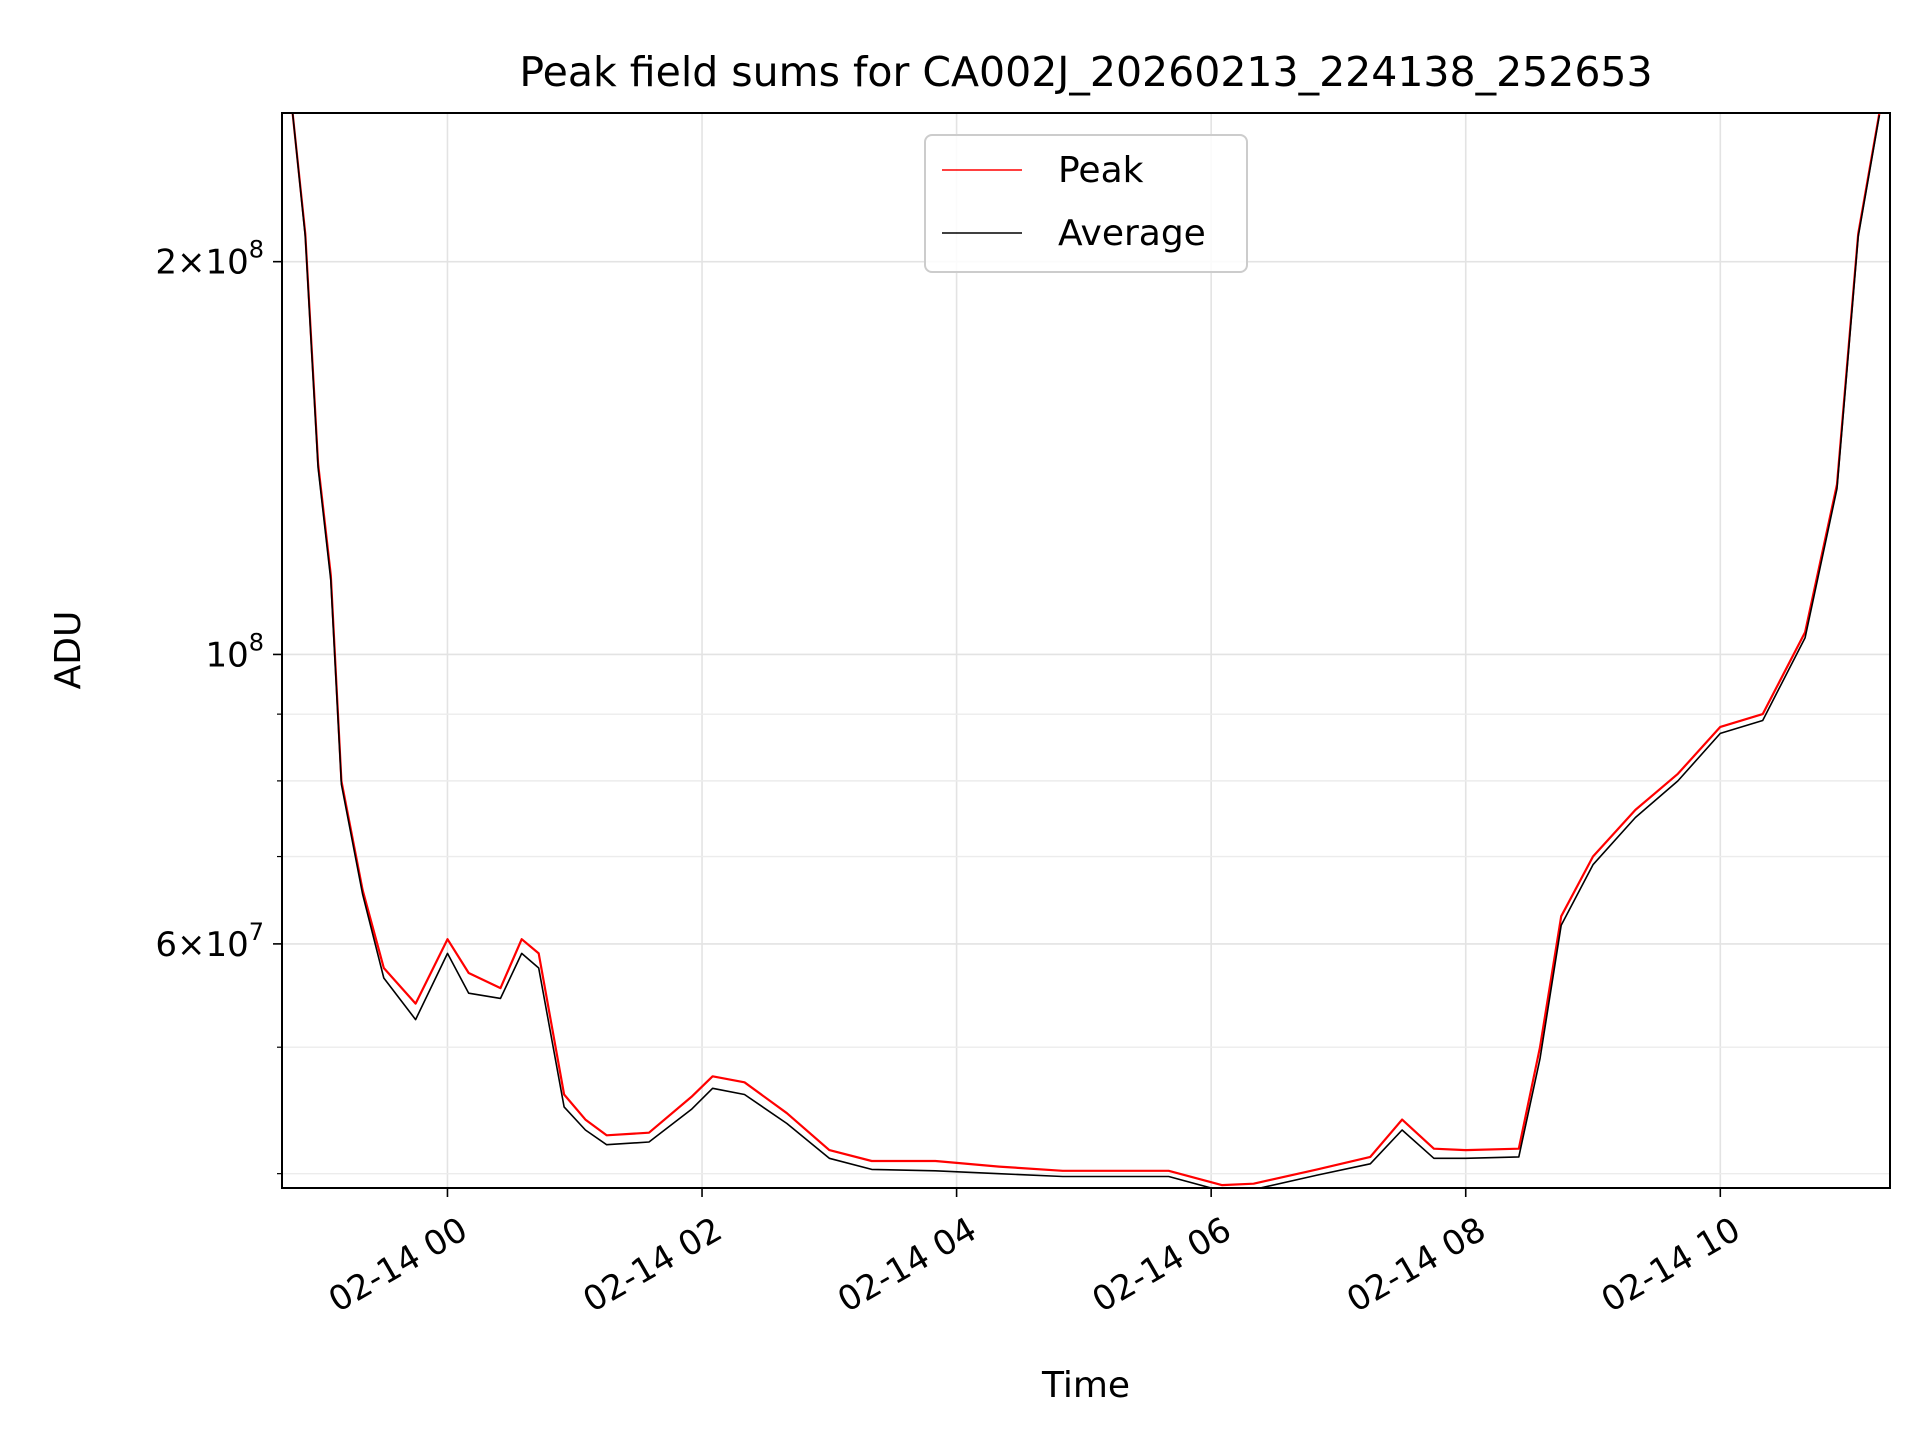 This screenshot has height=1440, width=1920. What do you see at coordinates (68, 650) in the screenshot?
I see `y-axis-label: ADU` at bounding box center [68, 650].